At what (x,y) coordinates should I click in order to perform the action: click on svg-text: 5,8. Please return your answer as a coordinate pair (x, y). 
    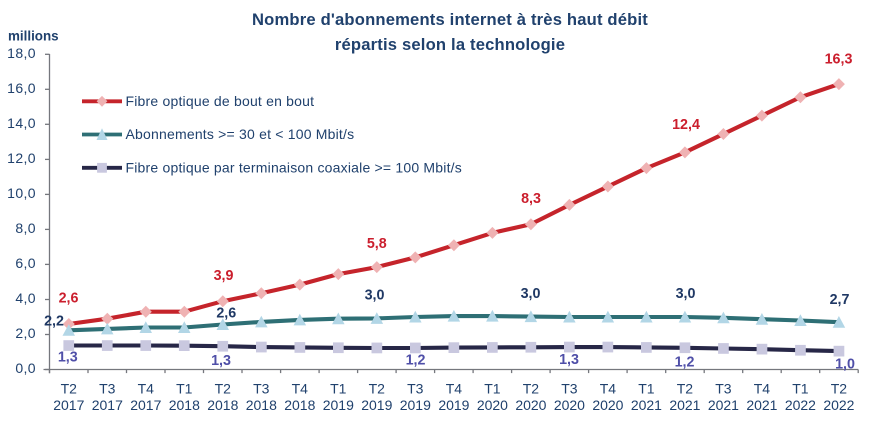
    Looking at the image, I should click on (377, 244).